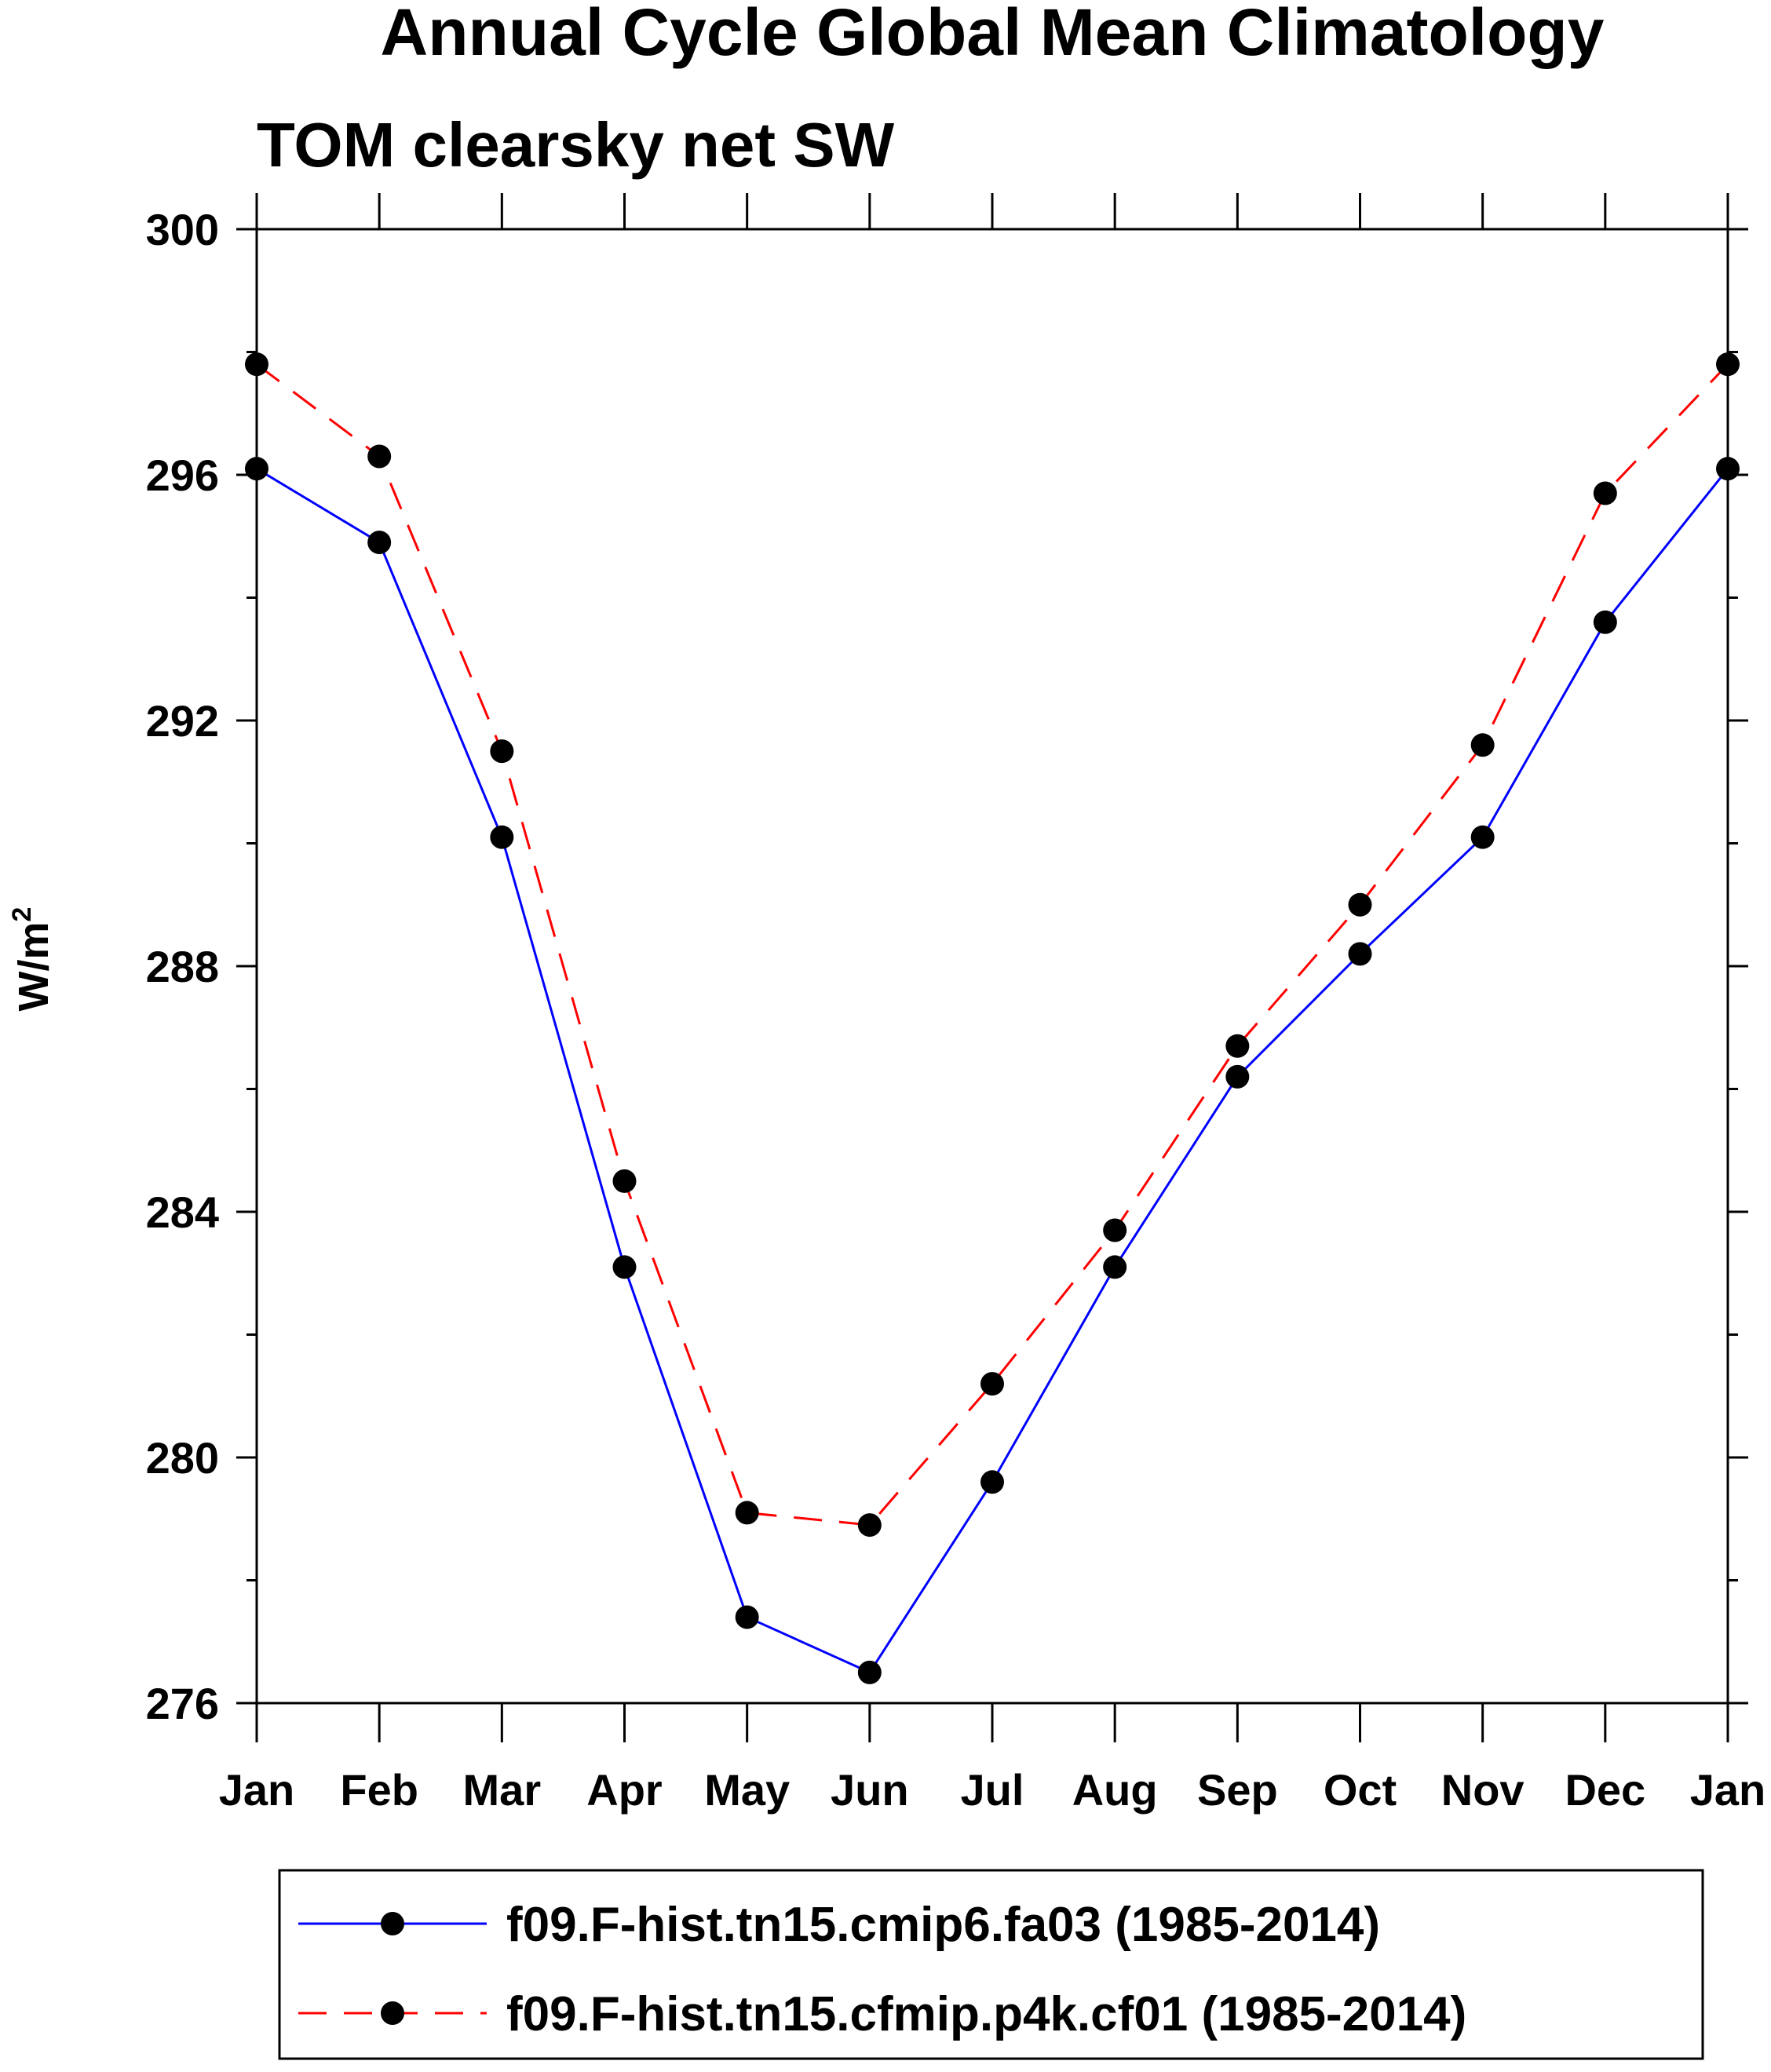 Image resolution: width=1771 pixels, height=2072 pixels. What do you see at coordinates (943, 1925) in the screenshot?
I see `legend-label: f09.F-hist.tn15.cmip6.fa03 (1985-2014)` at bounding box center [943, 1925].